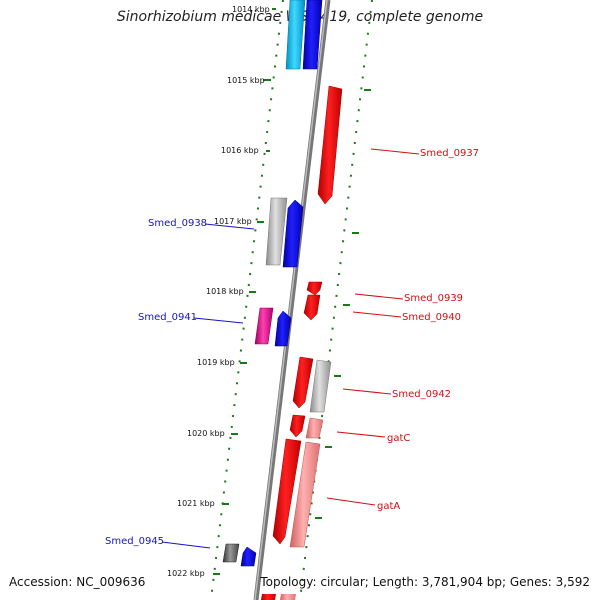  I want to click on gene-gatc-red, so click(297, 426).